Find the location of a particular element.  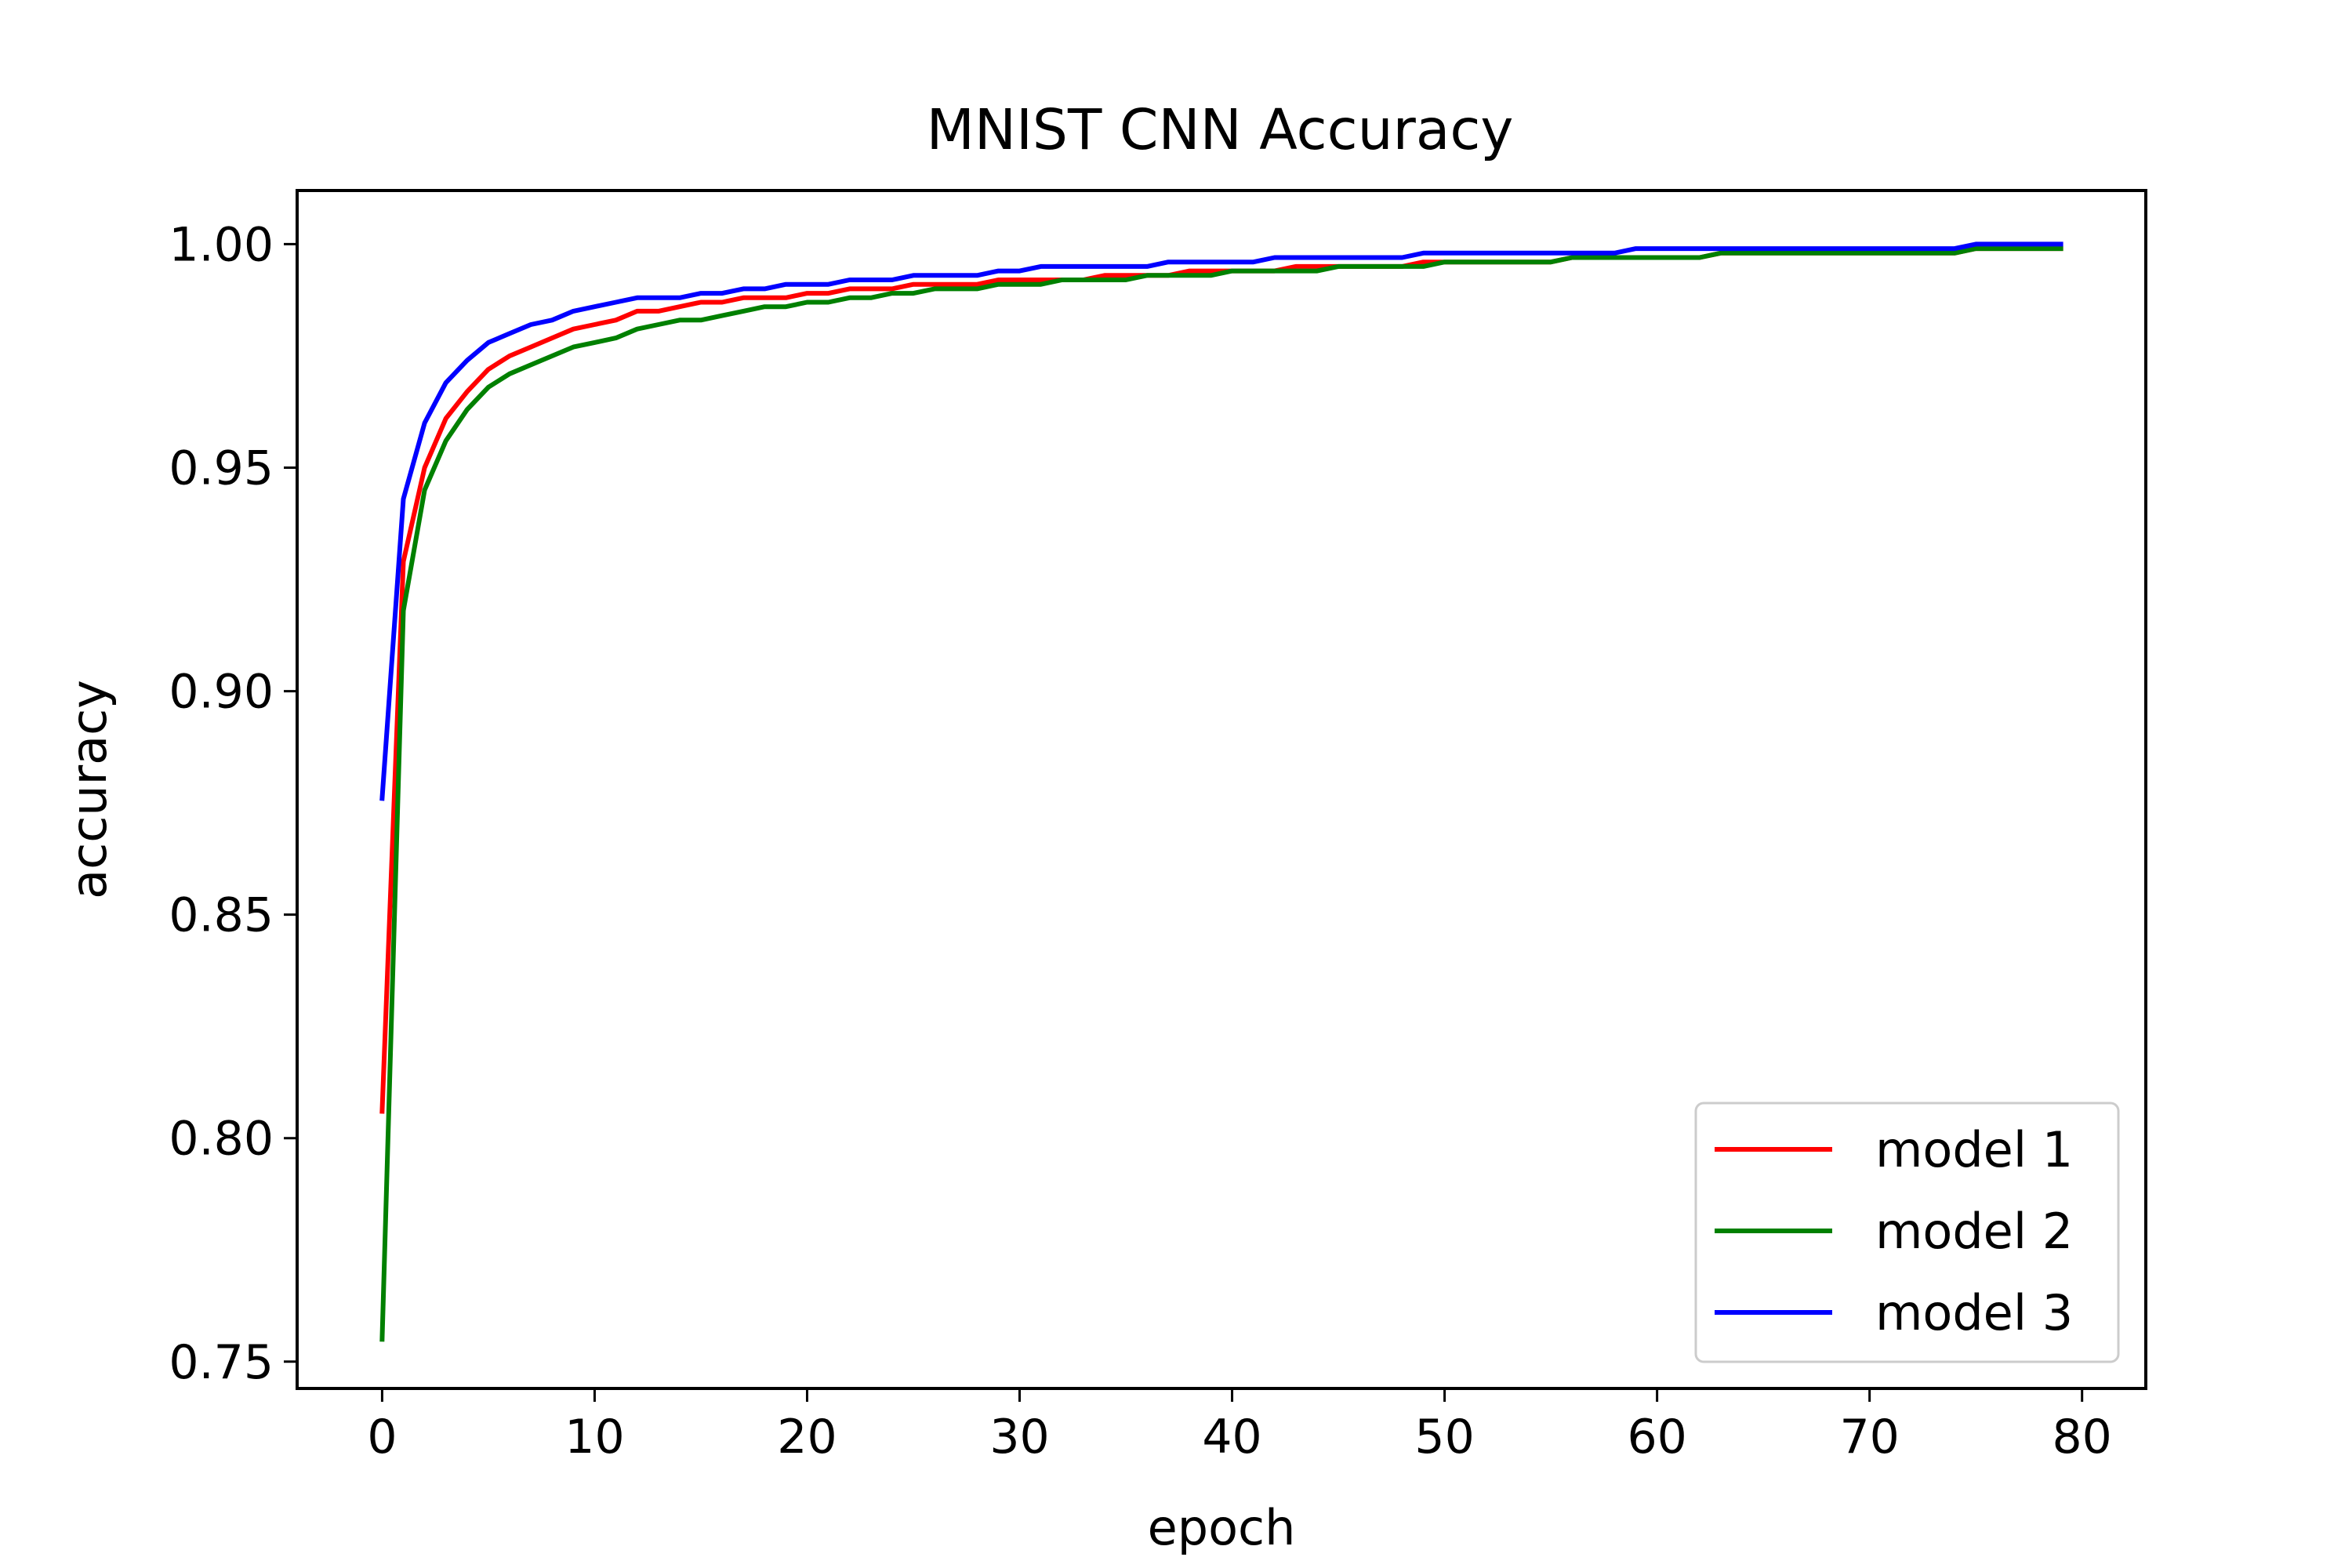

legend: model 1 model 2 model 3 is located at coordinates (1907, 1232).